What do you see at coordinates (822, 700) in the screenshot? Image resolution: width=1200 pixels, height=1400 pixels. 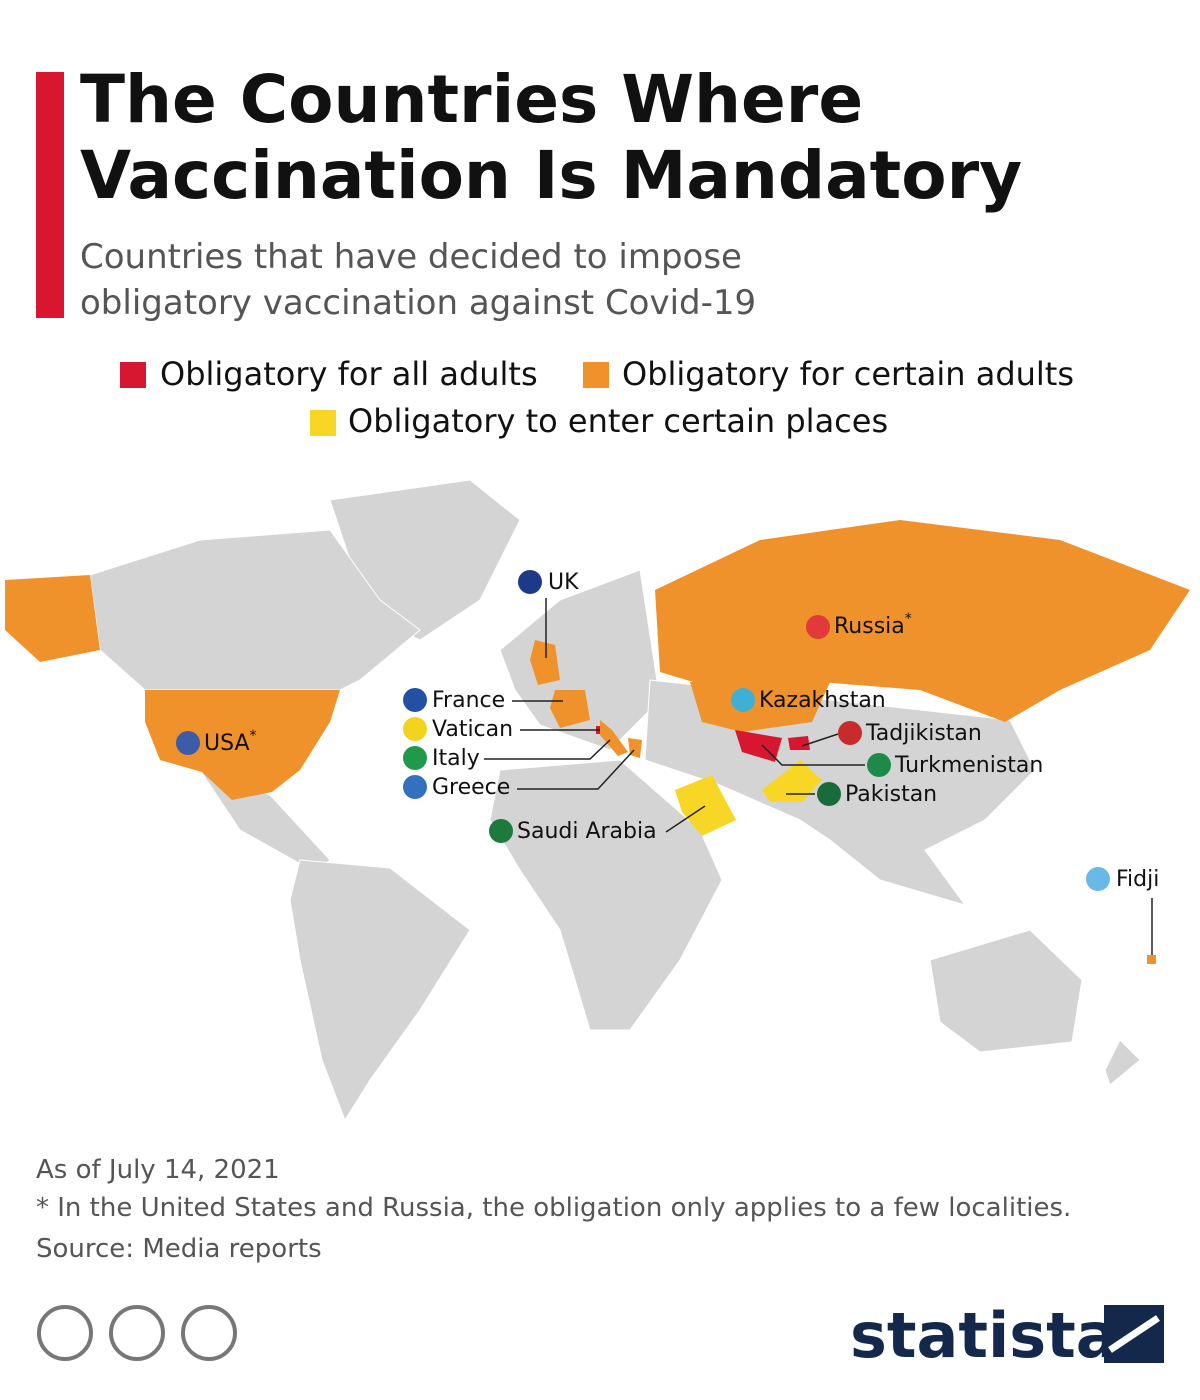 I see `country-label: Kazakhstan` at bounding box center [822, 700].